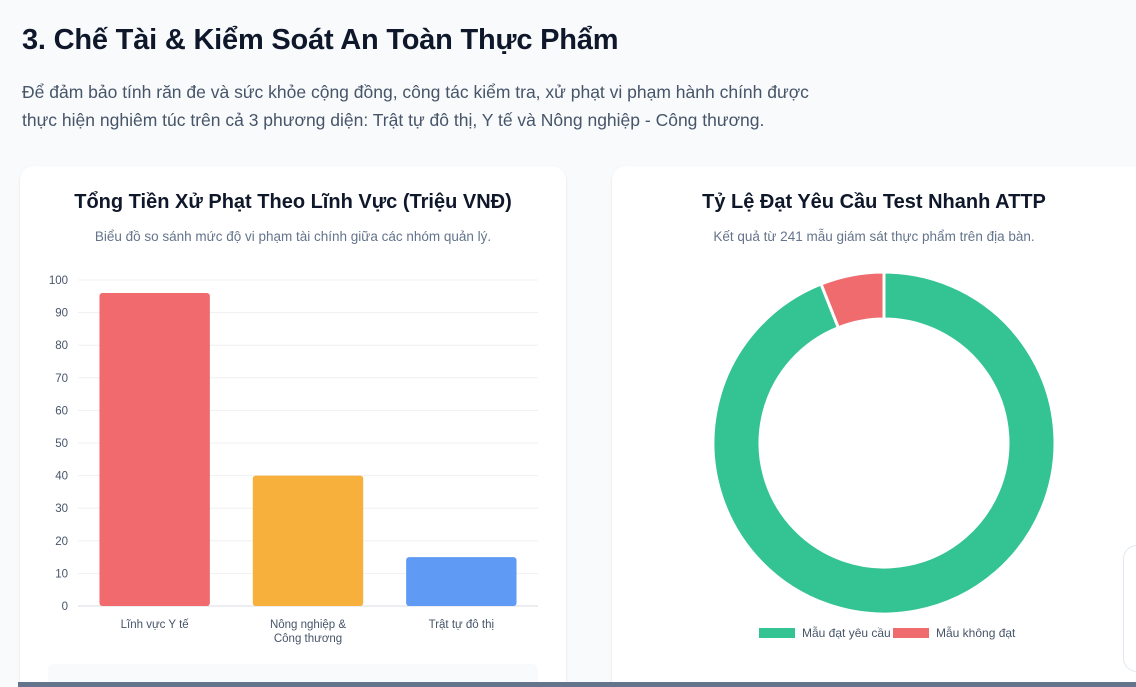  What do you see at coordinates (308, 639) in the screenshot?
I see `x-tick-label: Công thương` at bounding box center [308, 639].